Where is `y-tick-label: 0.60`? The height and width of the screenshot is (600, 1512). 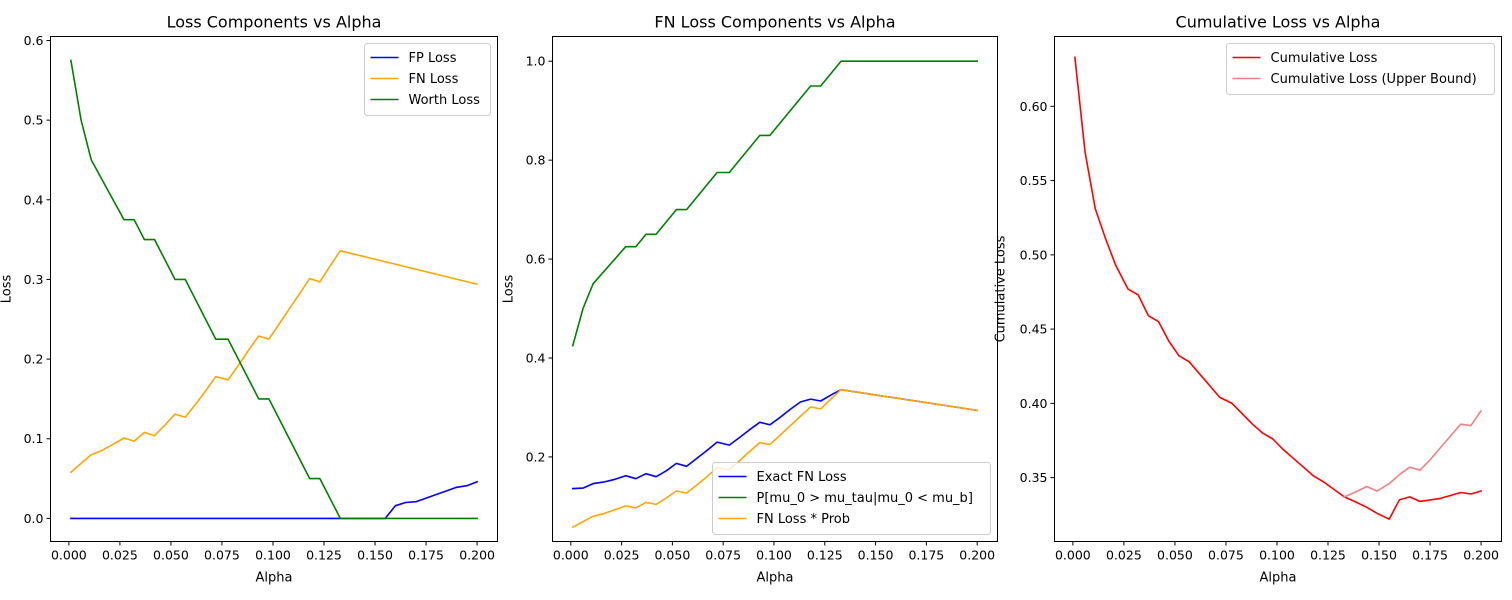 y-tick-label: 0.60 is located at coordinates (1034, 106).